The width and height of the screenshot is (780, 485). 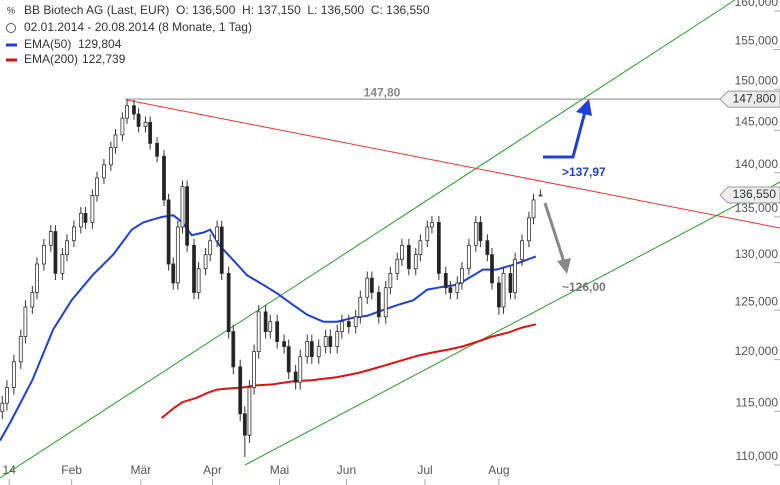 What do you see at coordinates (382, 92) in the screenshot?
I see `level-label: 147,80` at bounding box center [382, 92].